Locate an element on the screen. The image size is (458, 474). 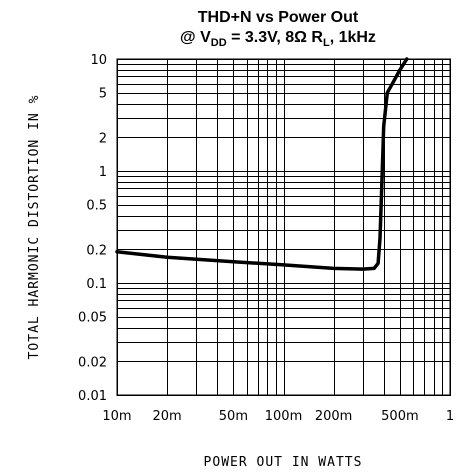
y-tick-label: 0.02 is located at coordinates (92, 362).